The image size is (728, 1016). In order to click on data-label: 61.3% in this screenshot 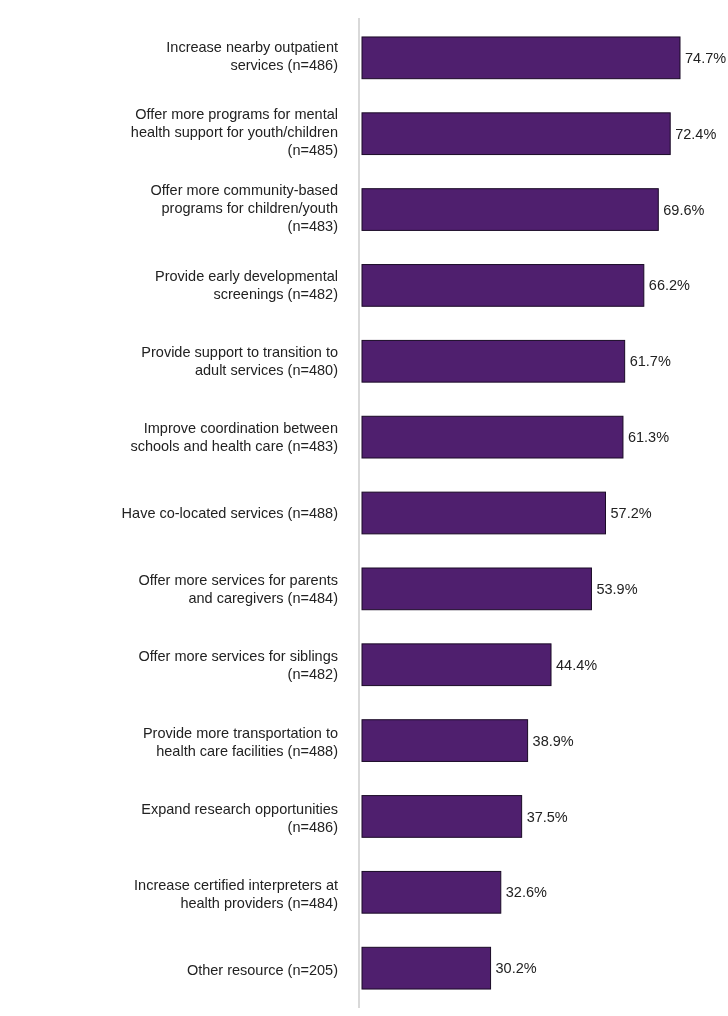, I will do `click(648, 437)`.